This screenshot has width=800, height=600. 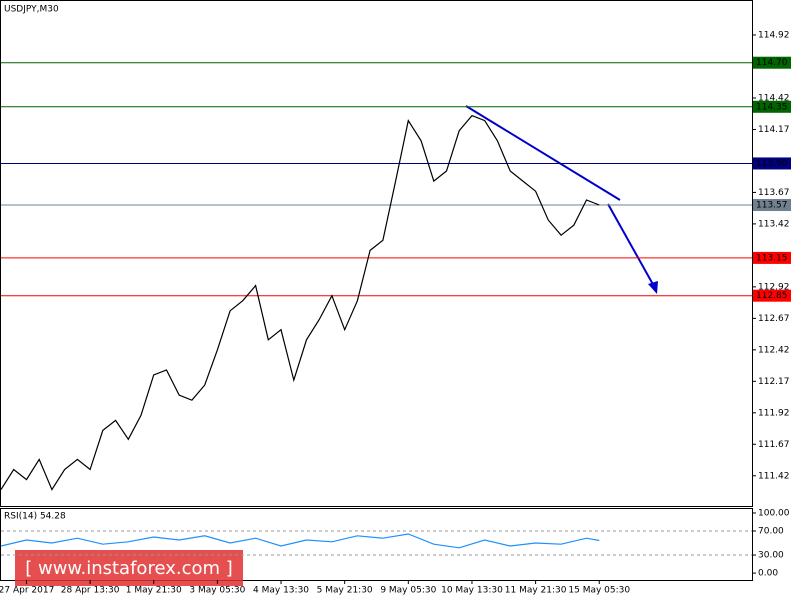 I want to click on x-tick-label: 1 May 21:30, so click(x=154, y=591).